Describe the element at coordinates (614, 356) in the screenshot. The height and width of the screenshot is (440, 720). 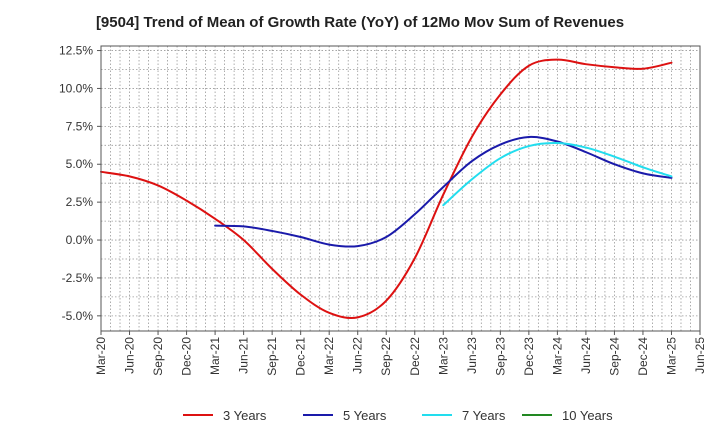
I see `x-tick-label: Sep-24` at that location.